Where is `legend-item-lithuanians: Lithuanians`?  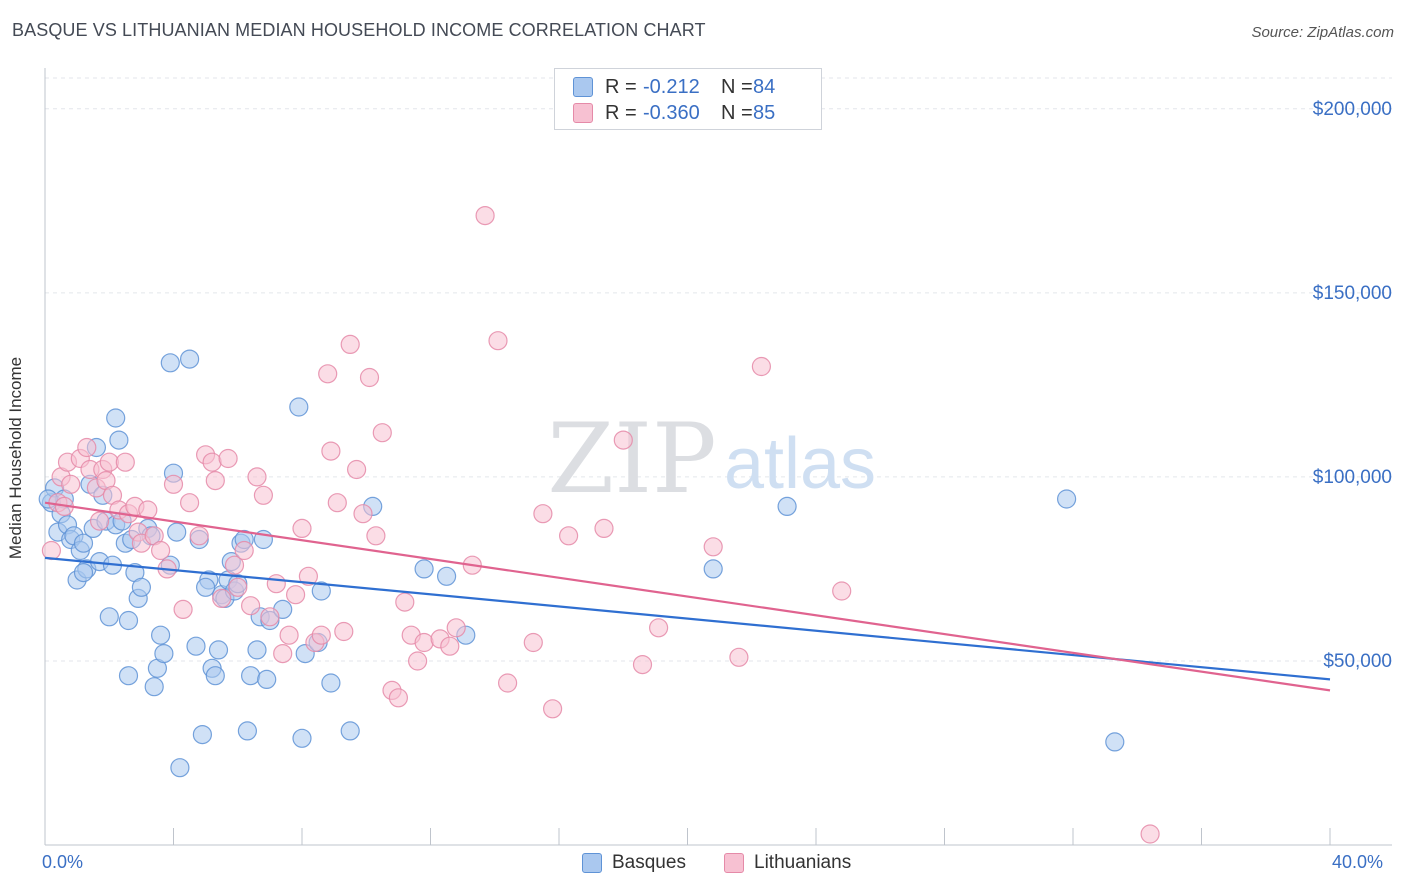
legend-item-lithuanians: Lithuanians is located at coordinates (787, 863).